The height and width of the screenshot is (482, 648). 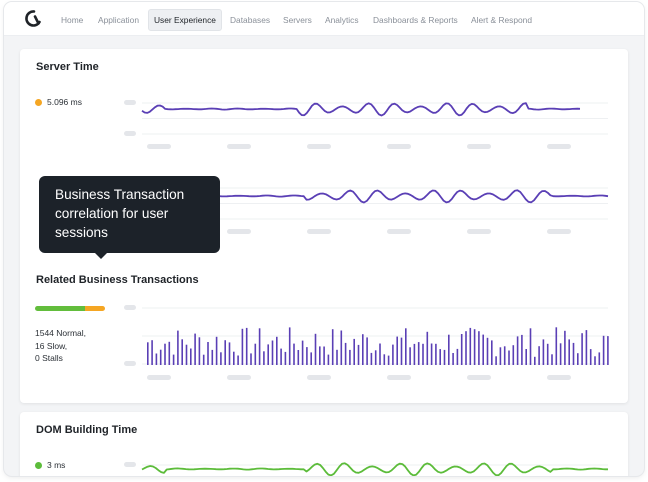 What do you see at coordinates (374, 469) in the screenshot?
I see `series-line` at bounding box center [374, 469].